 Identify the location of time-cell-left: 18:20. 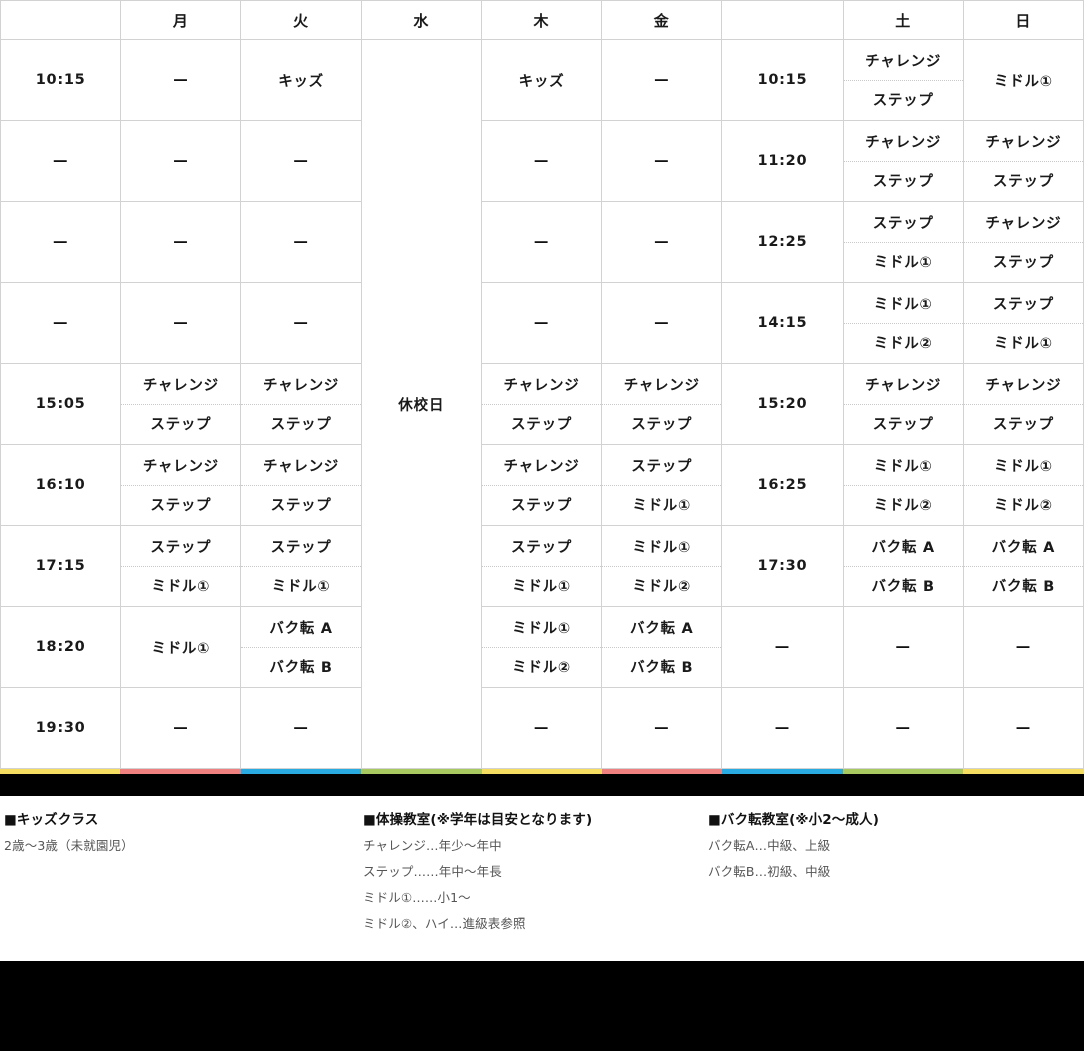
(61, 647).